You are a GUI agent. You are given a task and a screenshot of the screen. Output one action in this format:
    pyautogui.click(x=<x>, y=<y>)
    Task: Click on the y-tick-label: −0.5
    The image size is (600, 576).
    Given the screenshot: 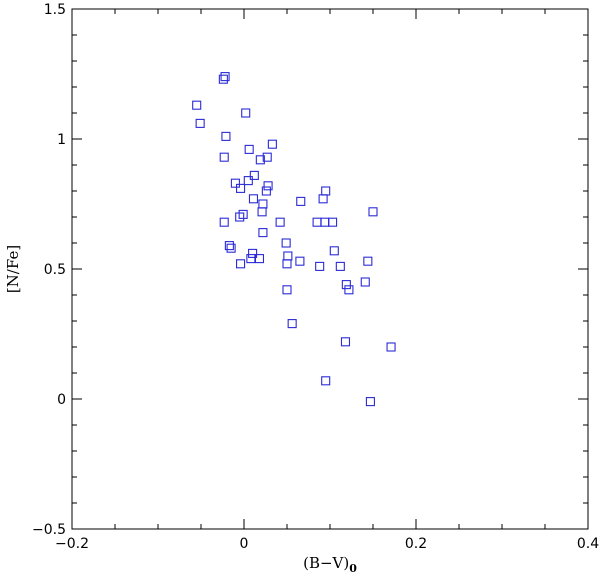 What is the action you would take?
    pyautogui.click(x=49, y=530)
    